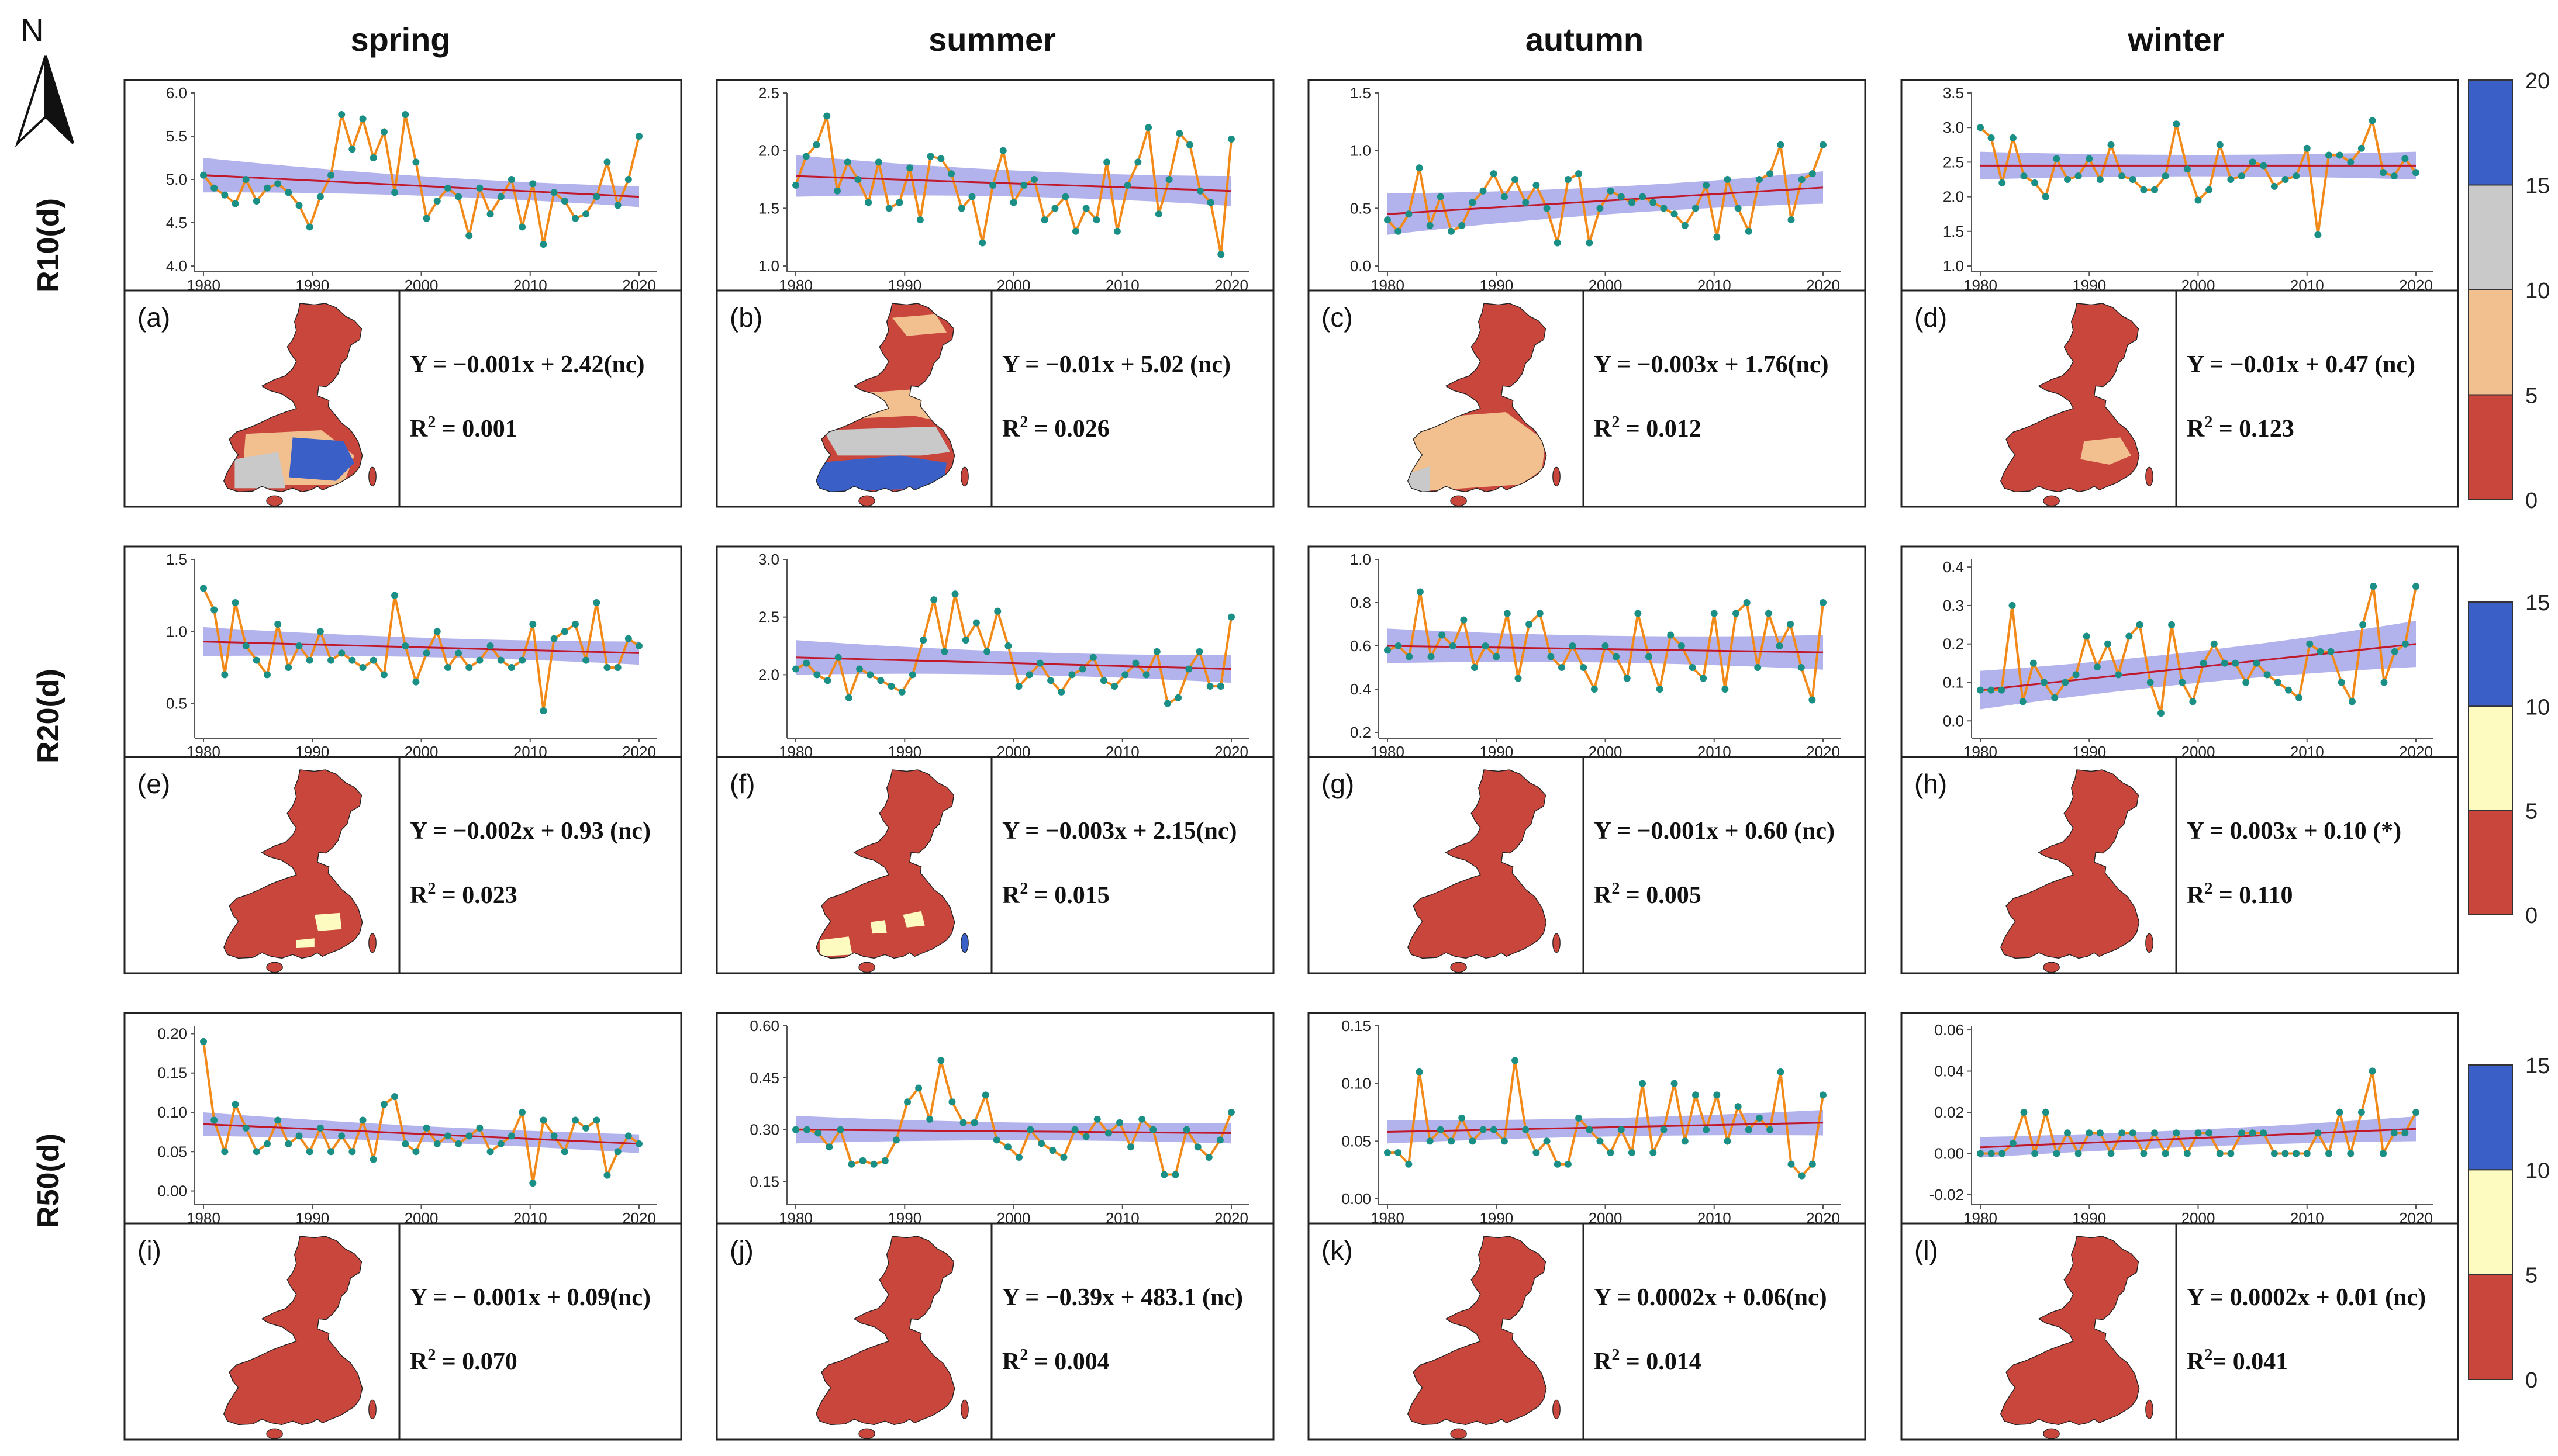 Image resolution: width=2558 pixels, height=1456 pixels. Describe the element at coordinates (764, 1078) in the screenshot. I see `y-tick-label: 0.45` at that location.